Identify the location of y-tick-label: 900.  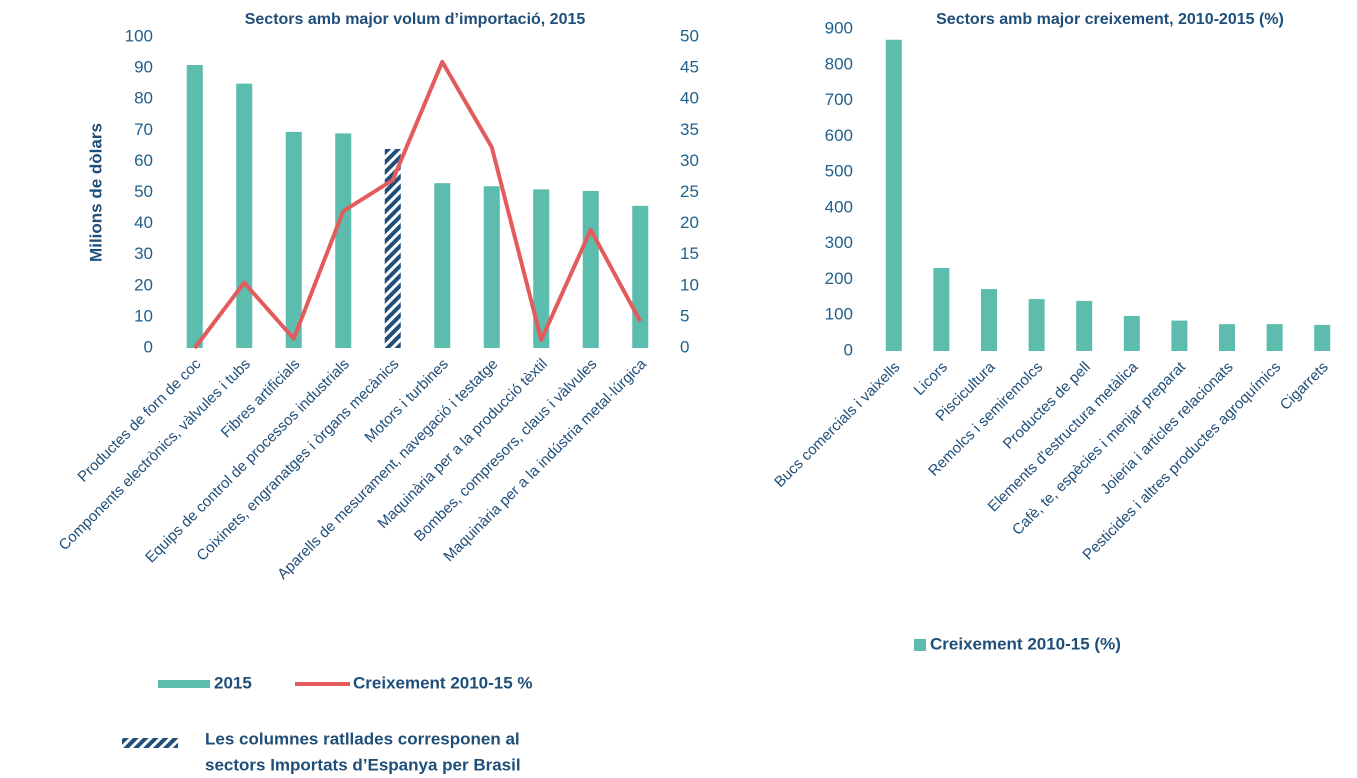
(839, 27).